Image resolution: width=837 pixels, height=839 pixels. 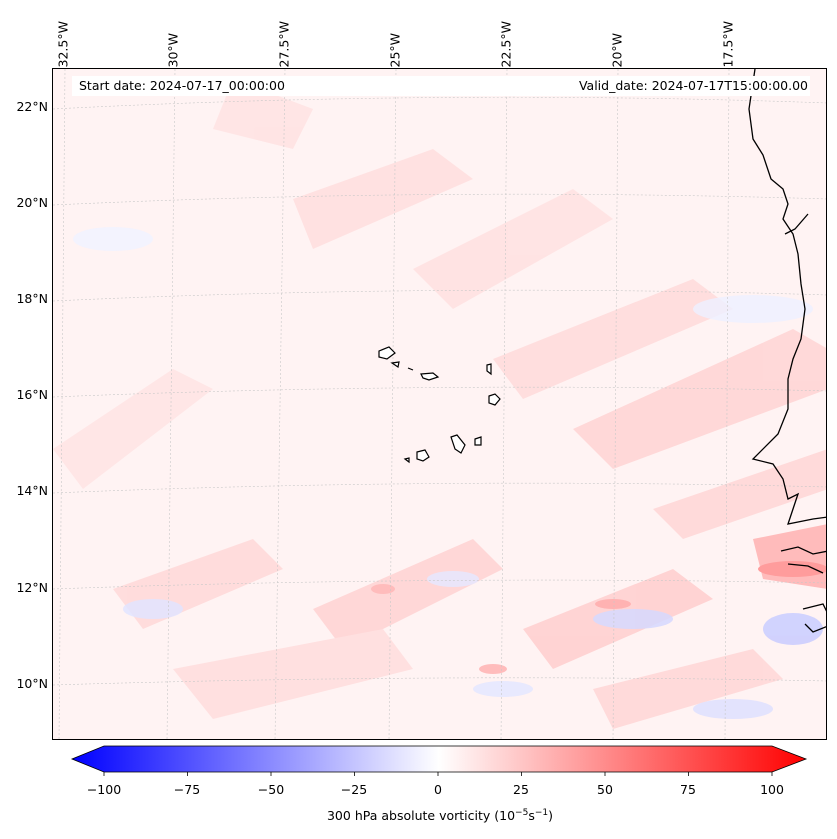 What do you see at coordinates (439, 816) in the screenshot?
I see `colorbar-label: 300 hPa absolute vorticity (10−5s−1)` at bounding box center [439, 816].